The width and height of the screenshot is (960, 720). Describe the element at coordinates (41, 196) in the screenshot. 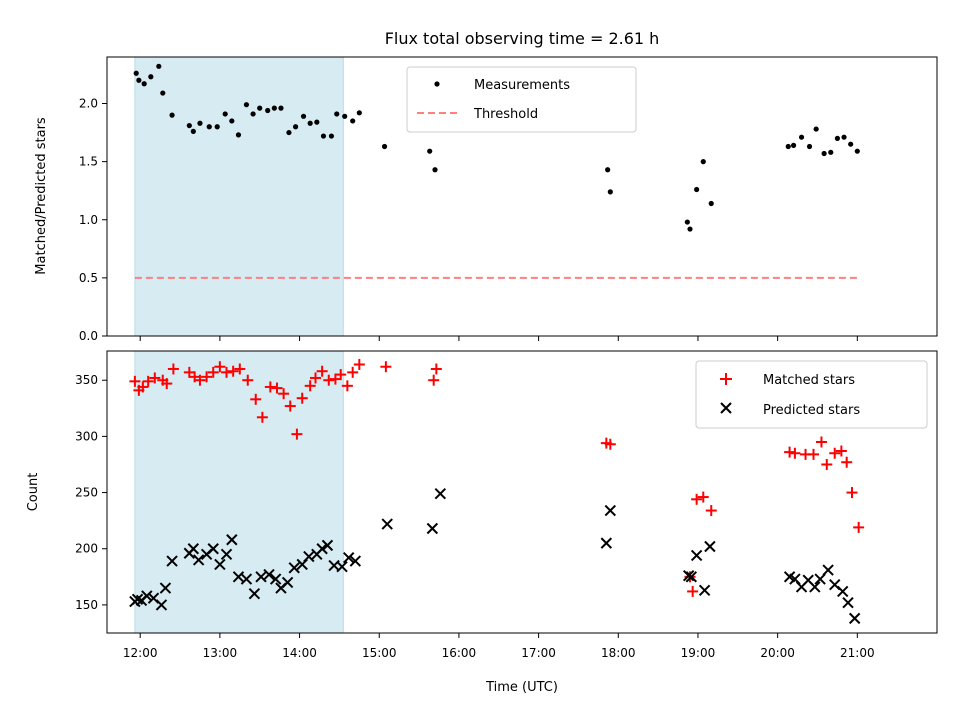

I see `top-y-axis-label: Matched/Predicted stars` at that location.